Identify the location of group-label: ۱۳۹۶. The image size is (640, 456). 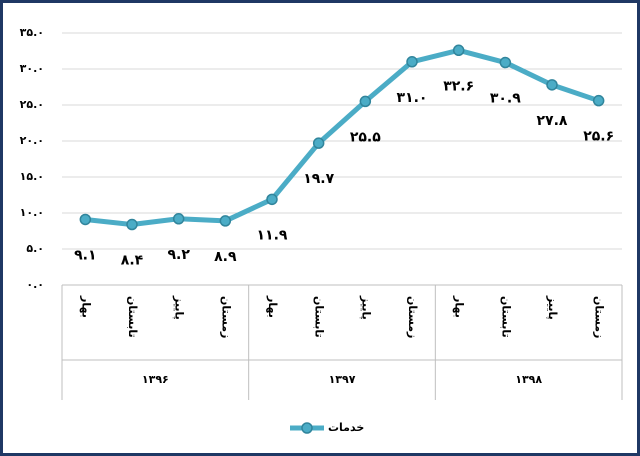
(155, 379).